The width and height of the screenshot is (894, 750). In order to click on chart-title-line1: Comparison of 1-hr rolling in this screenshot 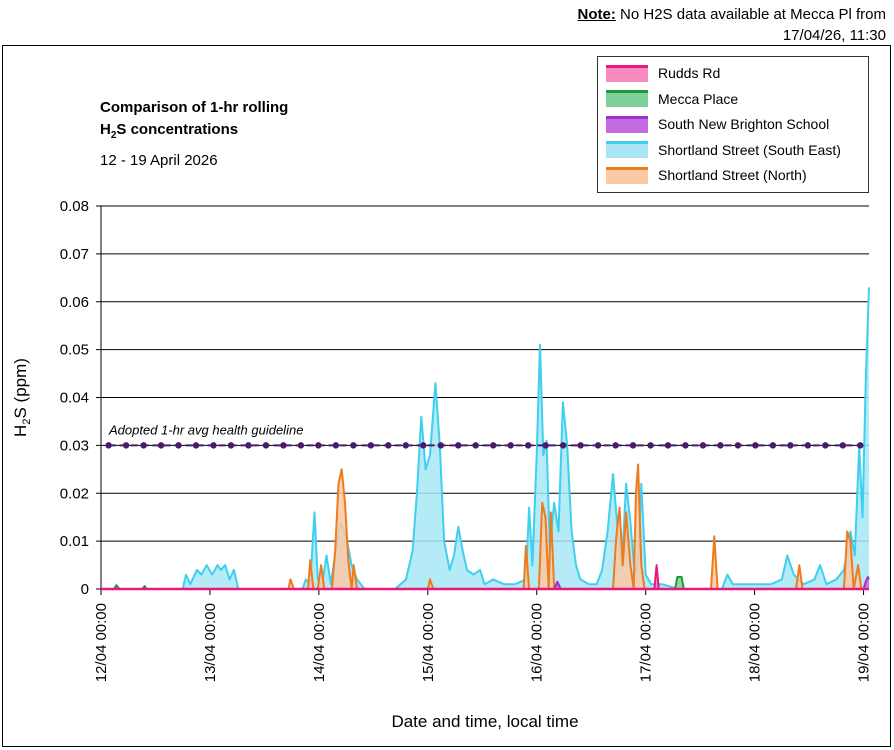, I will do `click(194, 107)`.